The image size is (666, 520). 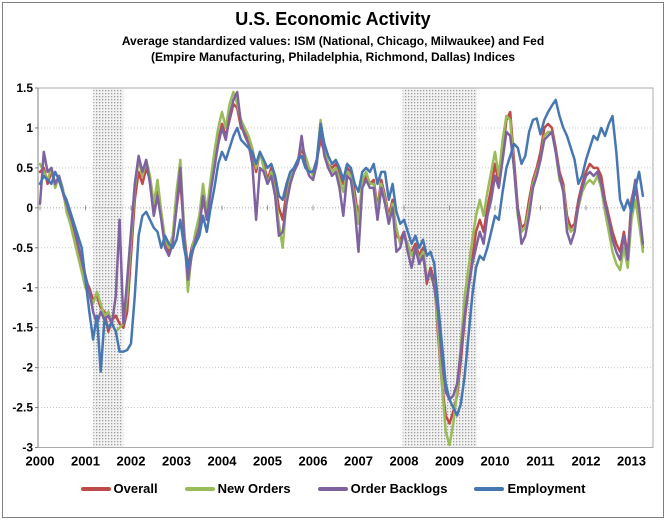 What do you see at coordinates (131, 461) in the screenshot?
I see `x-tick-label: 2002` at bounding box center [131, 461].